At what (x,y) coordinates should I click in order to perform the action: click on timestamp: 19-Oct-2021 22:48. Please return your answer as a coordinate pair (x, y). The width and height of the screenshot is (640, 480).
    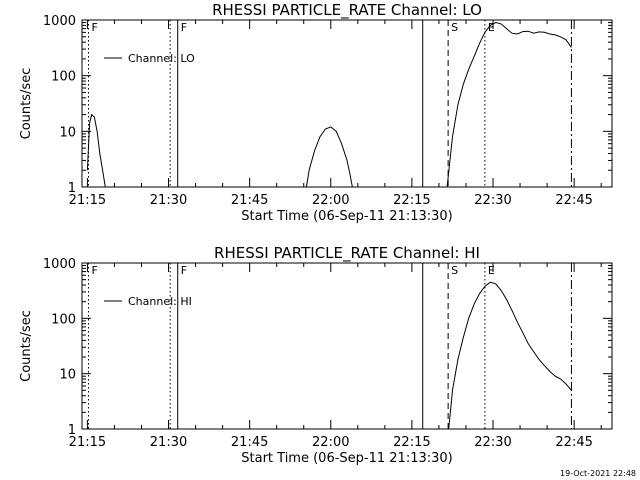
    Looking at the image, I should click on (598, 473).